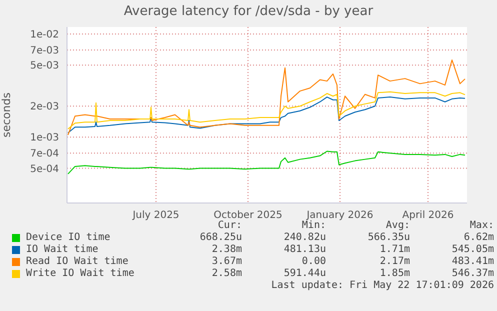  What do you see at coordinates (394, 262) in the screenshot?
I see `text: 2.17m` at bounding box center [394, 262].